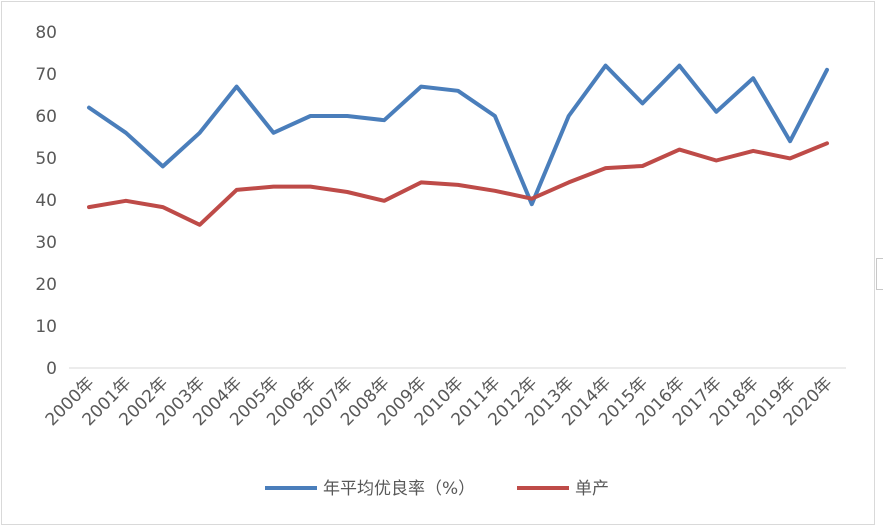 This screenshot has height=531, width=883. I want to click on y-tick-label: 80, so click(46, 33).